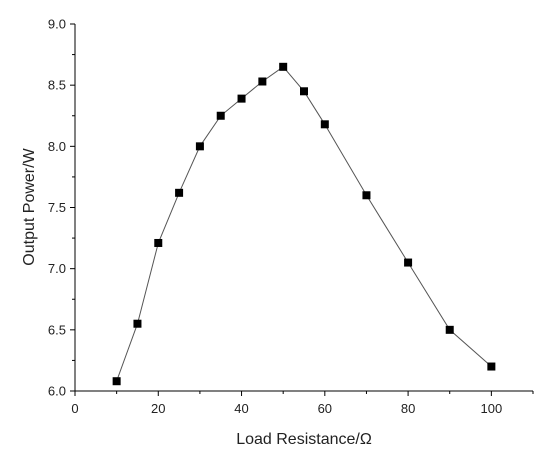  I want to click on y-tick-label-5: 8.5, so click(57, 85).